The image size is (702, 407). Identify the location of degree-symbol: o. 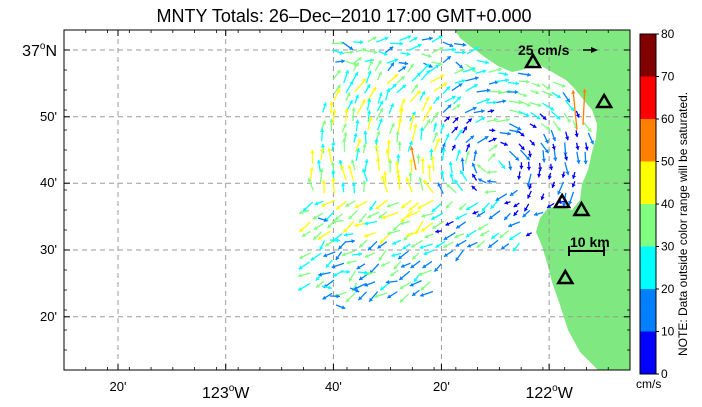
(555, 388).